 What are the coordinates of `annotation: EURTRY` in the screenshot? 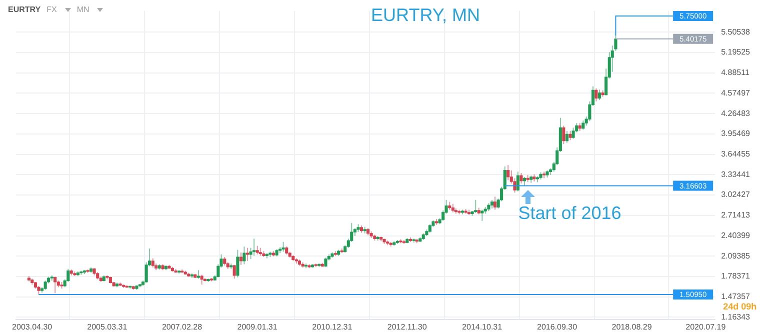 It's located at (24, 9).